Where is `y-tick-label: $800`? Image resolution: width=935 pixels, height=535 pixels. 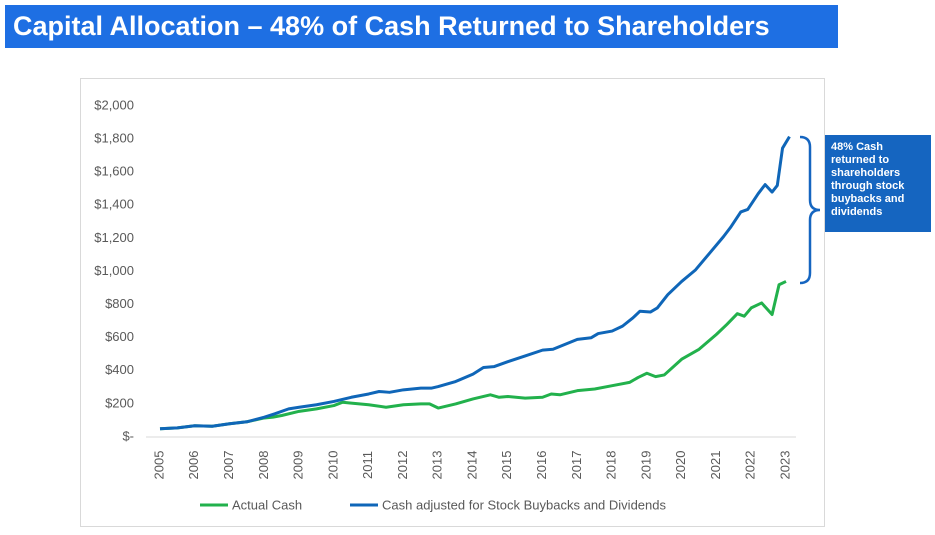 y-tick-label: $800 is located at coordinates (119, 303).